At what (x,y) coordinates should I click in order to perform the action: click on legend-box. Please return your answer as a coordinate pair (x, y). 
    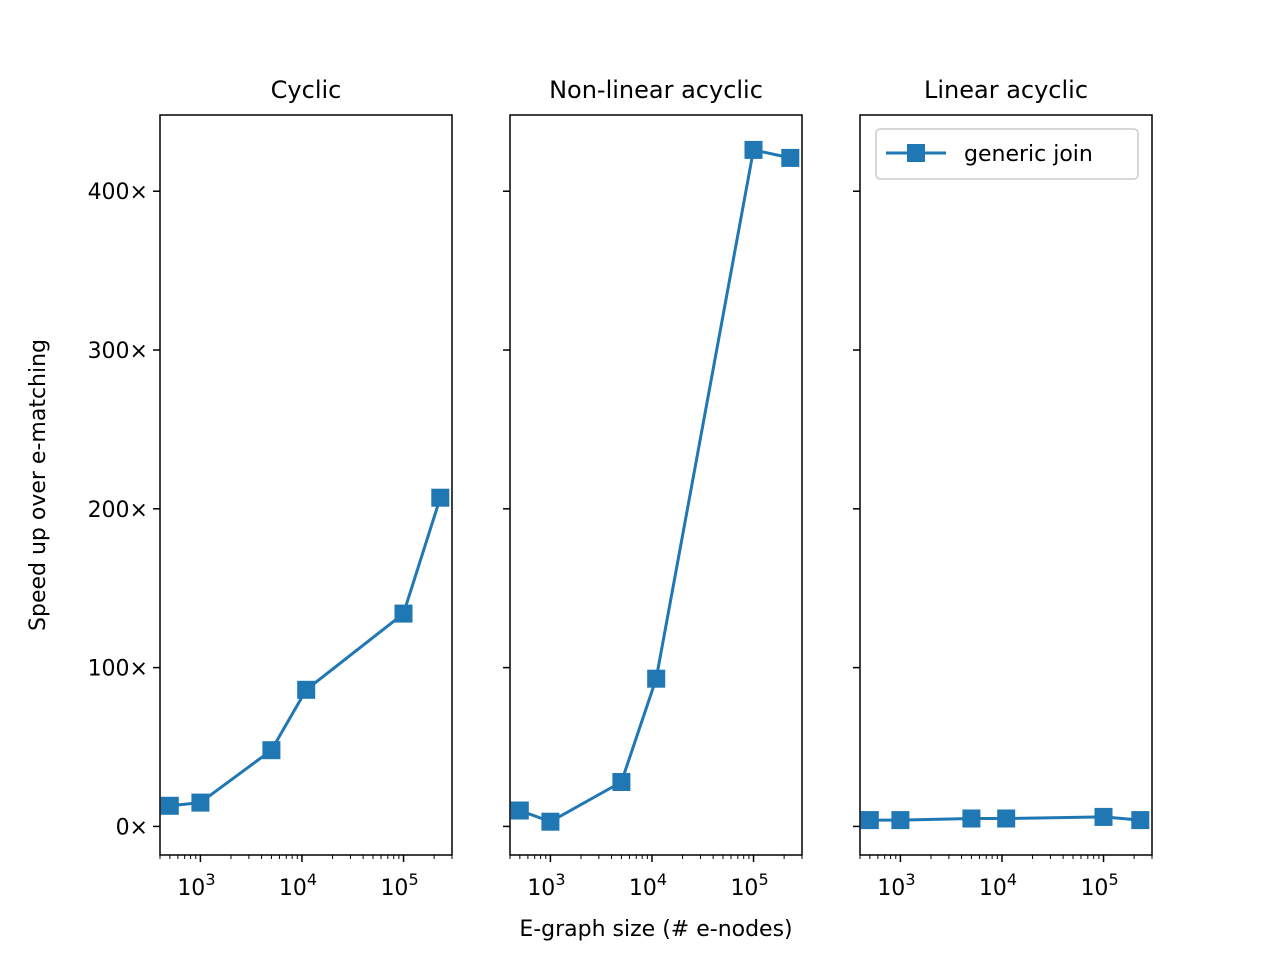
    Looking at the image, I should click on (1007, 154).